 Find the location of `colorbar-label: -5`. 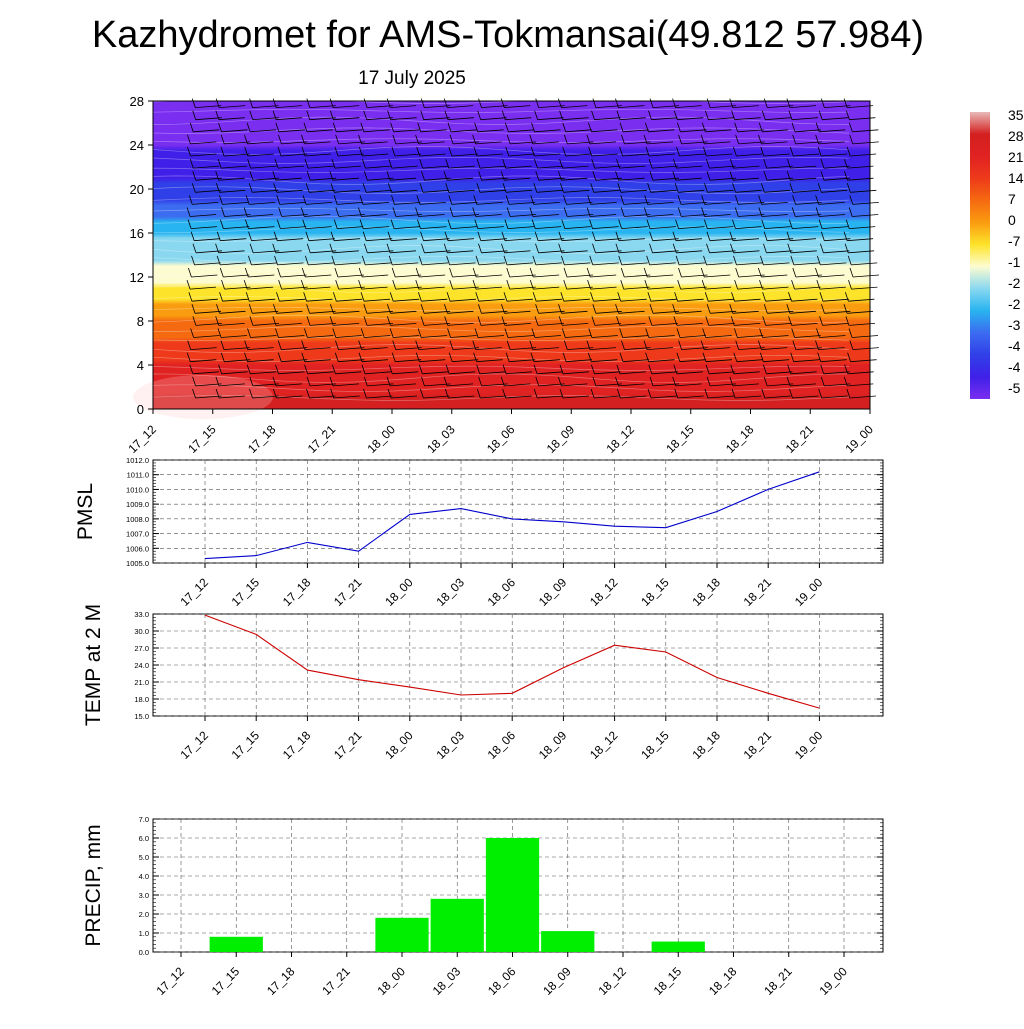

colorbar-label: -5 is located at coordinates (1014, 388).